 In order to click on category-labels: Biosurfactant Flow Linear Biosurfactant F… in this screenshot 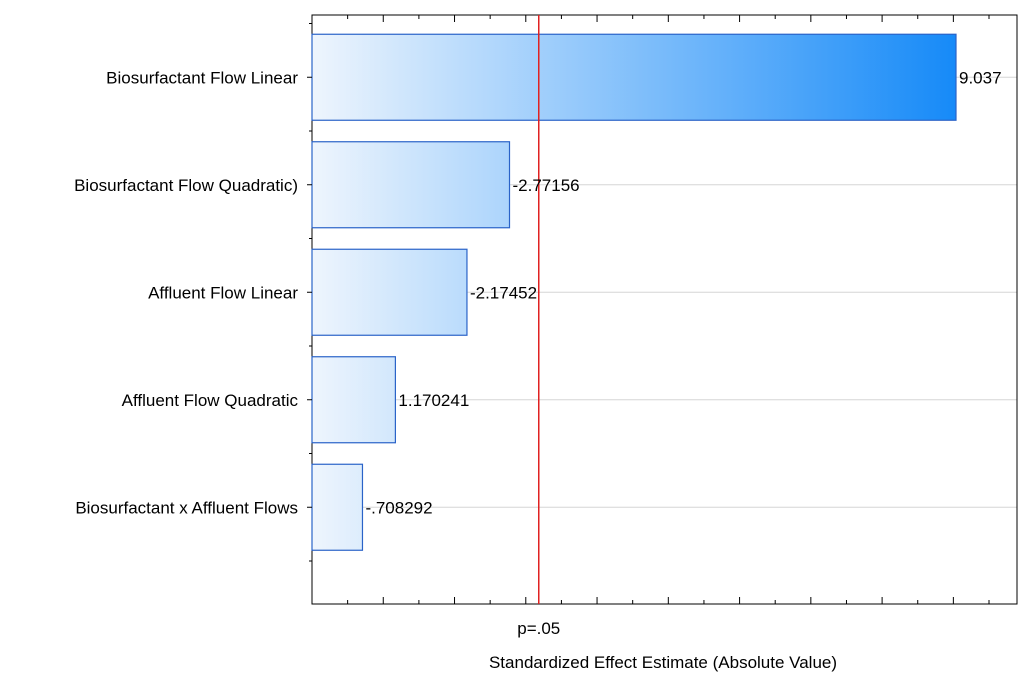, I will do `click(186, 292)`.